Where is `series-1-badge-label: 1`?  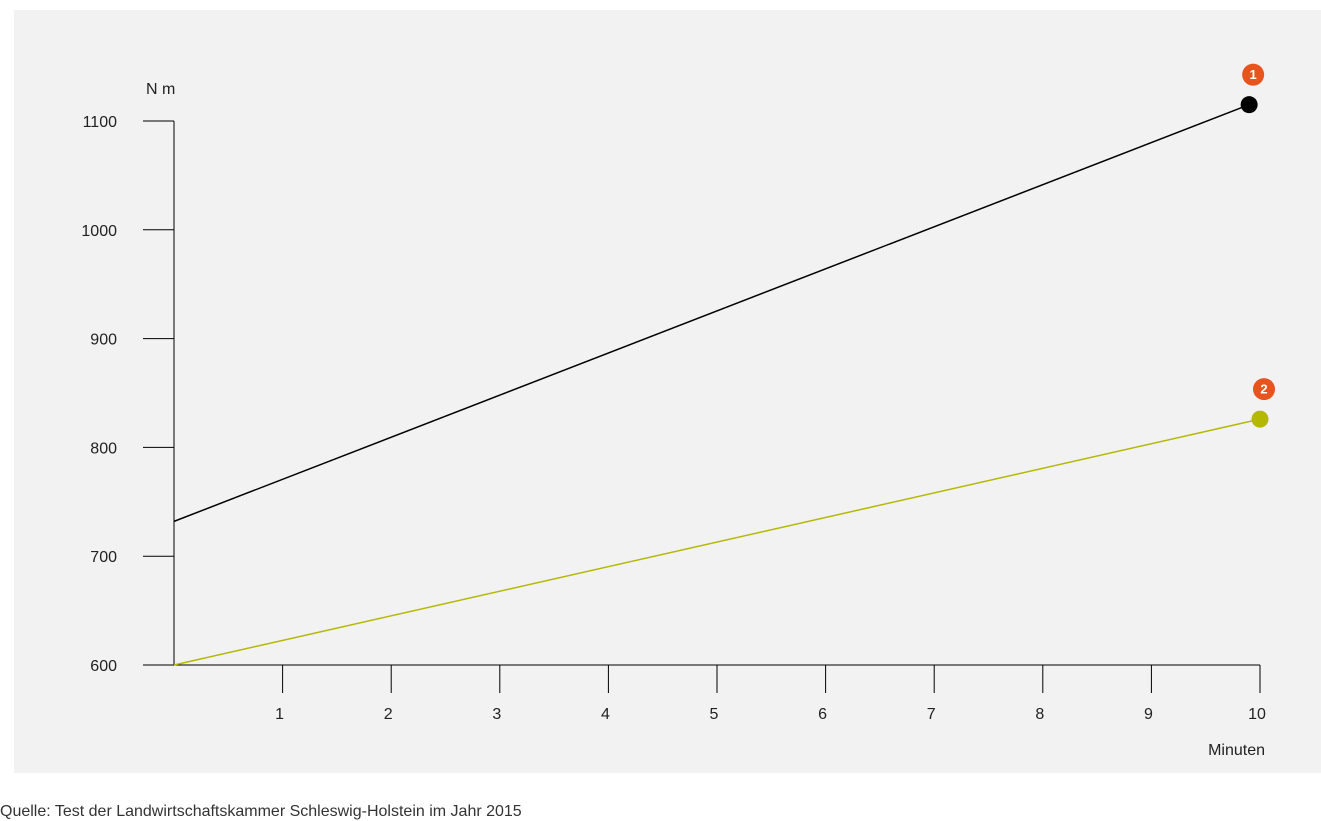 series-1-badge-label: 1 is located at coordinates (1253, 74).